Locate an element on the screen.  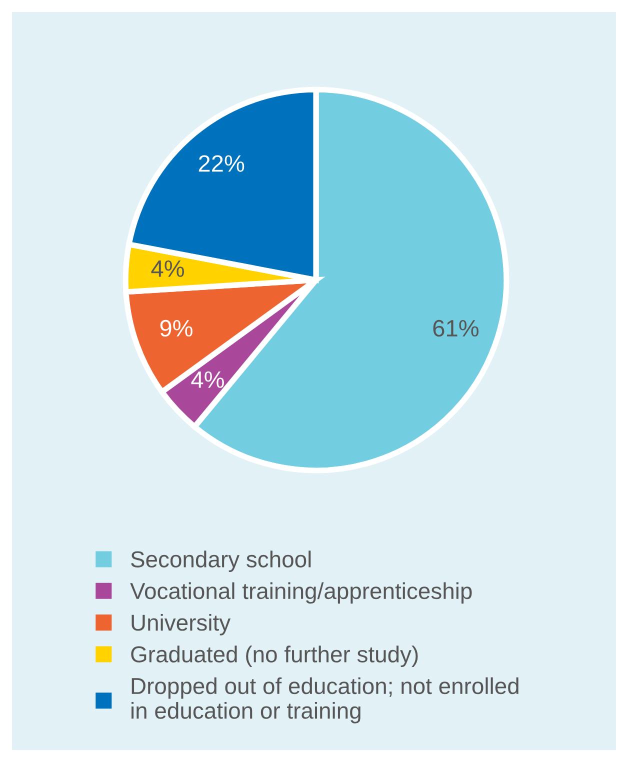
legend-label: Dropped out of education; not enrolled in education or training is located at coordinates (325, 700).